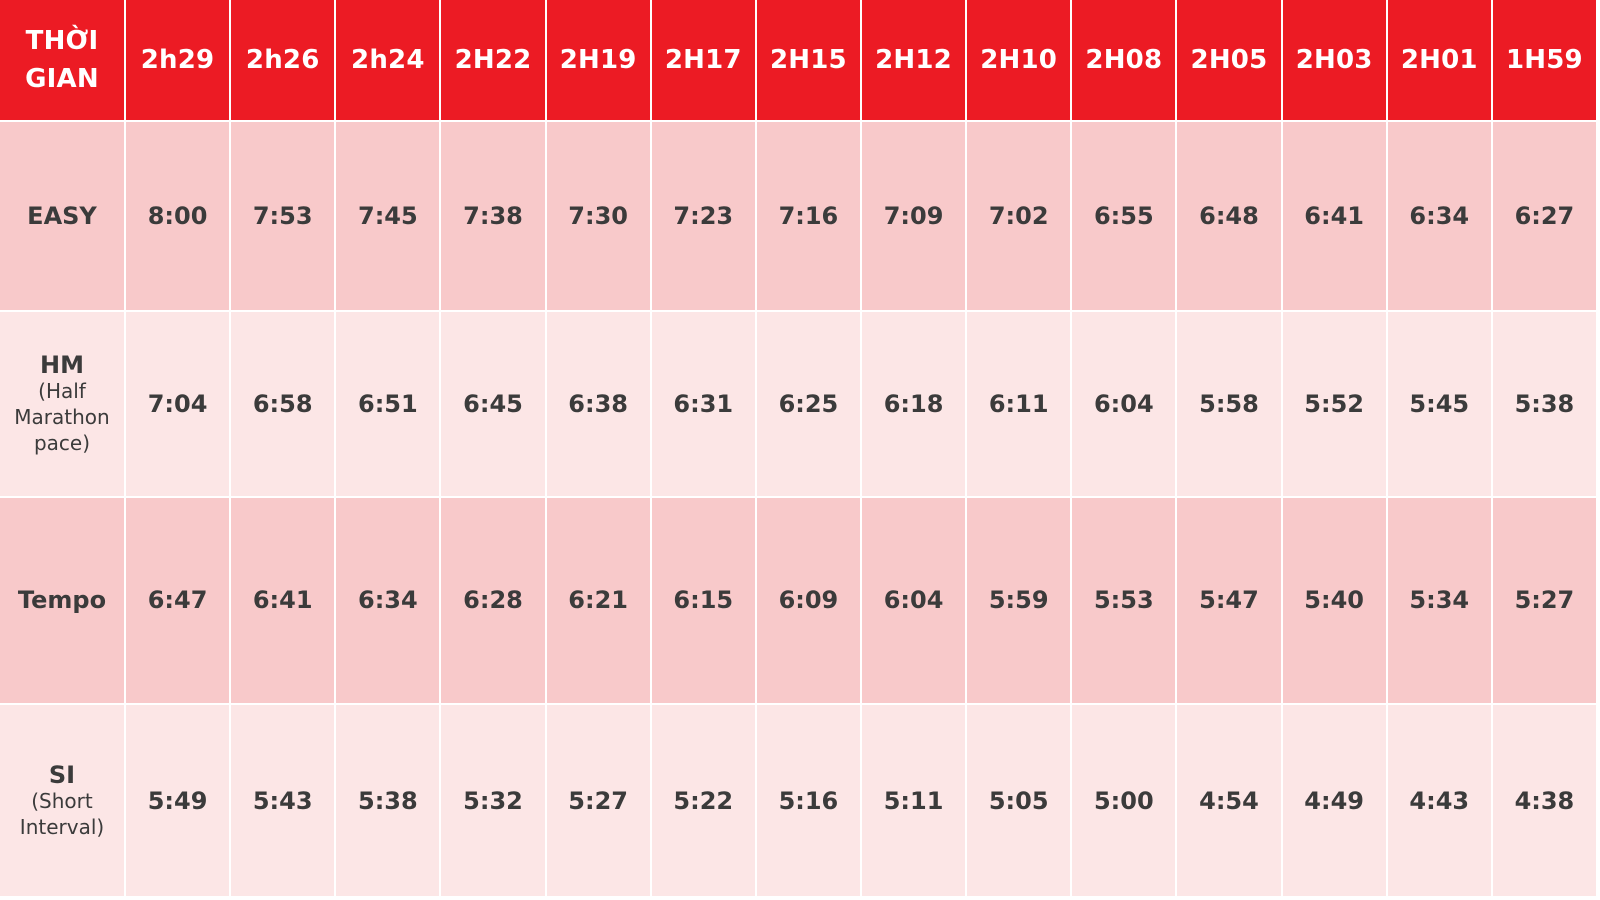 The image size is (1600, 900). Describe the element at coordinates (703, 800) in the screenshot. I see `pace-cell: 5:22` at that location.